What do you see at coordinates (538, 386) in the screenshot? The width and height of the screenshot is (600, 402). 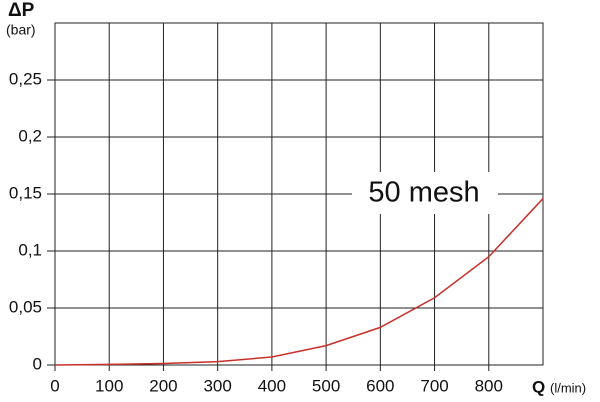 I see `x-axis-label: Q` at bounding box center [538, 386].